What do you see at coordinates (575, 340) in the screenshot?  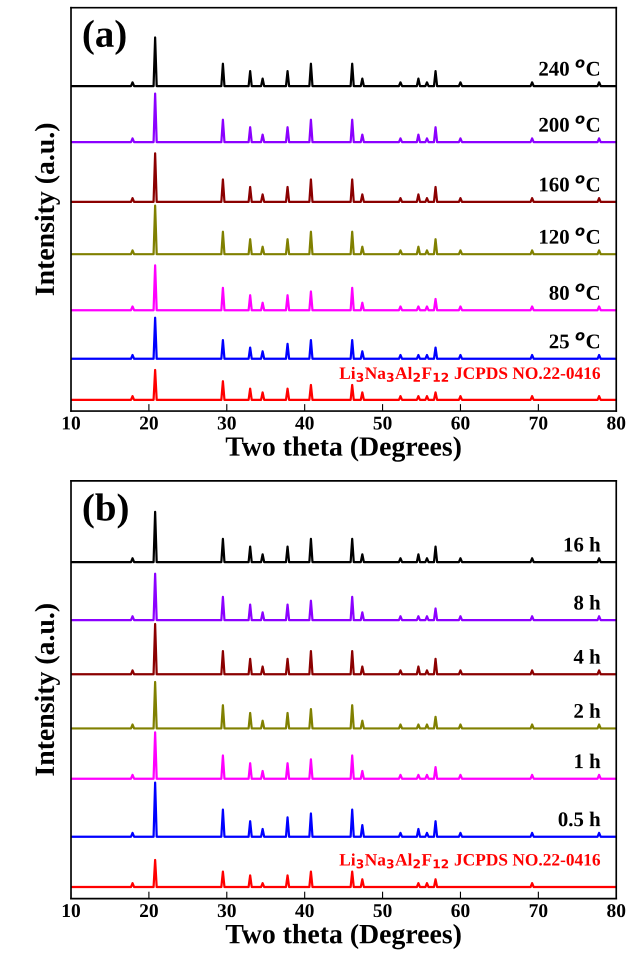 I see `series-label: 25 $^{o}$C` at bounding box center [575, 340].